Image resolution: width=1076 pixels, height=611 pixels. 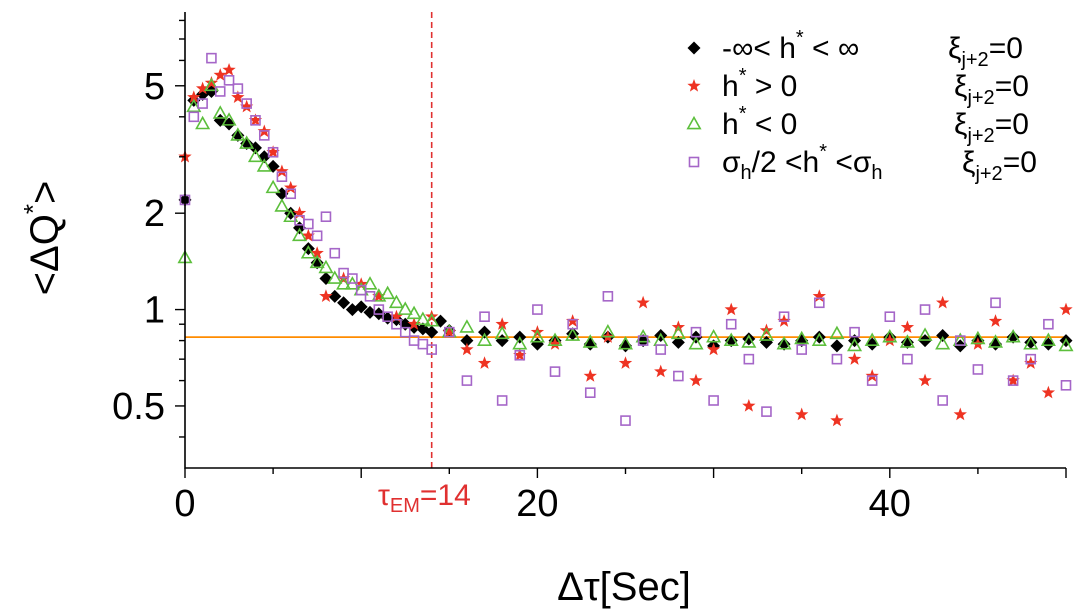 What do you see at coordinates (985, 51) in the screenshot?
I see `legend-condition: ξj+2=0` at bounding box center [985, 51].